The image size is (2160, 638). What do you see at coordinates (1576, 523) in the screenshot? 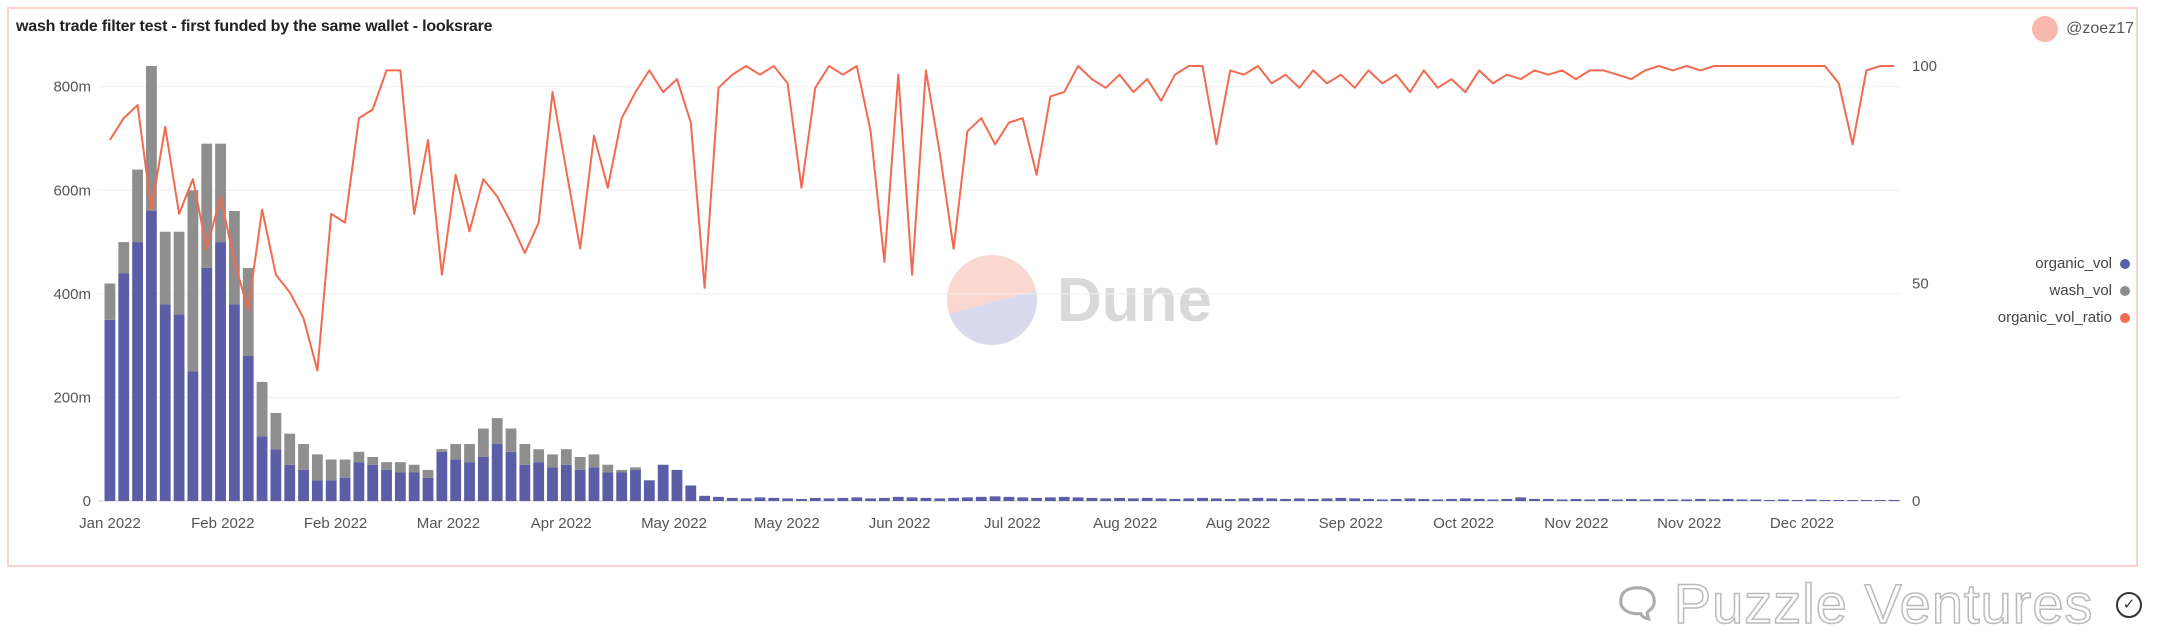
I see `x-tick-label: Nov 2022` at bounding box center [1576, 523].